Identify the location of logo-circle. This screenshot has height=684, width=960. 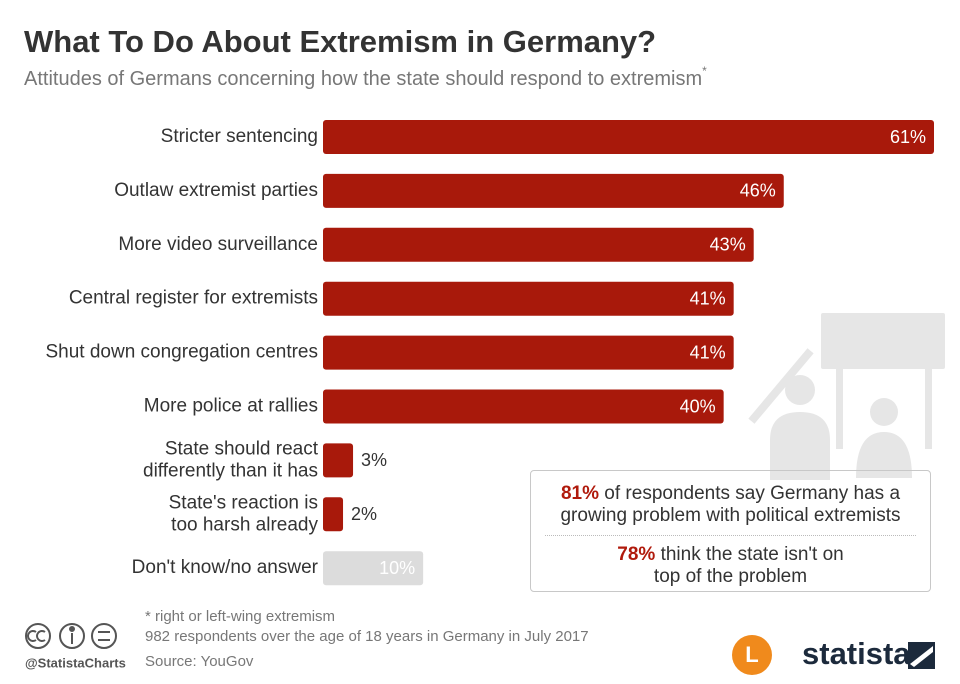
(752, 655).